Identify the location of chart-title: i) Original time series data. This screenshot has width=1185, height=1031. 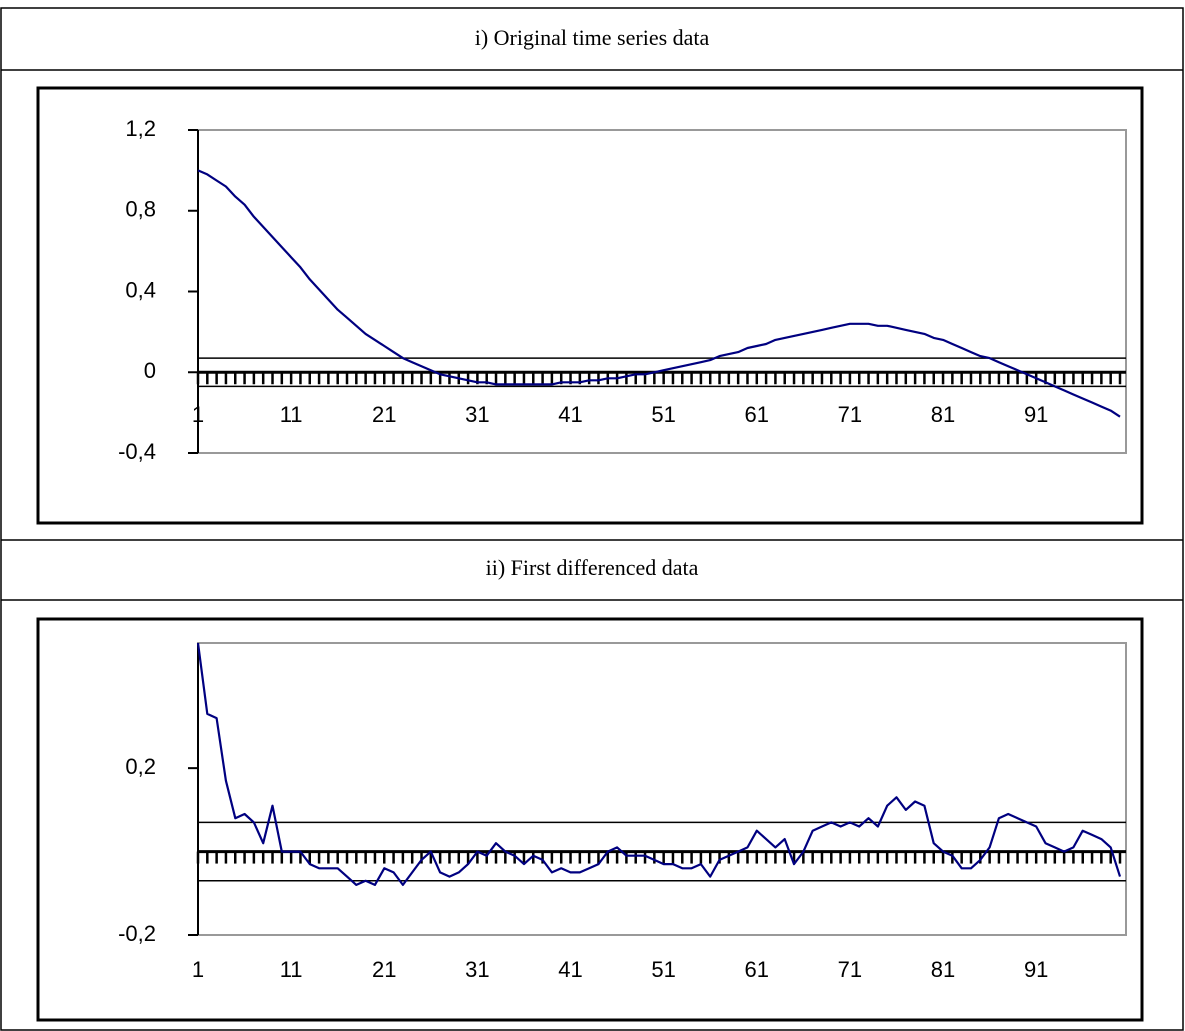
(592, 37).